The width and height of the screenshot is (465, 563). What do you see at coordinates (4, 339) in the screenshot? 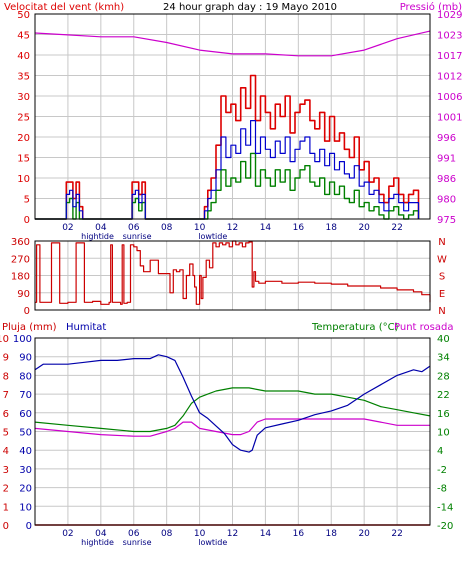
I see `rain-tick: 10` at bounding box center [4, 339].